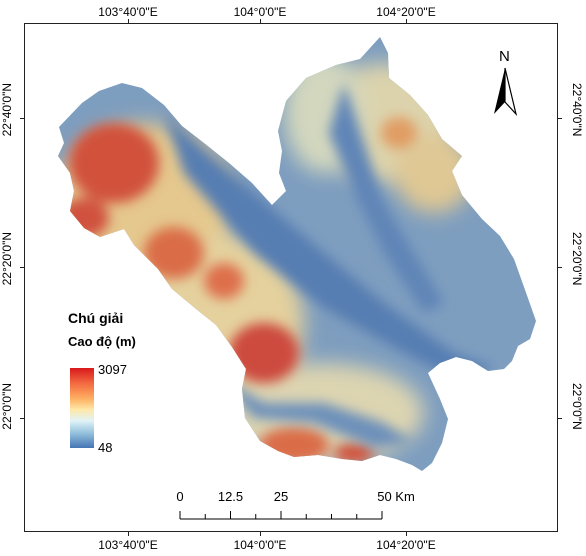  I want to click on lat-label-left-1: 22°40'0"N, so click(8, 128).